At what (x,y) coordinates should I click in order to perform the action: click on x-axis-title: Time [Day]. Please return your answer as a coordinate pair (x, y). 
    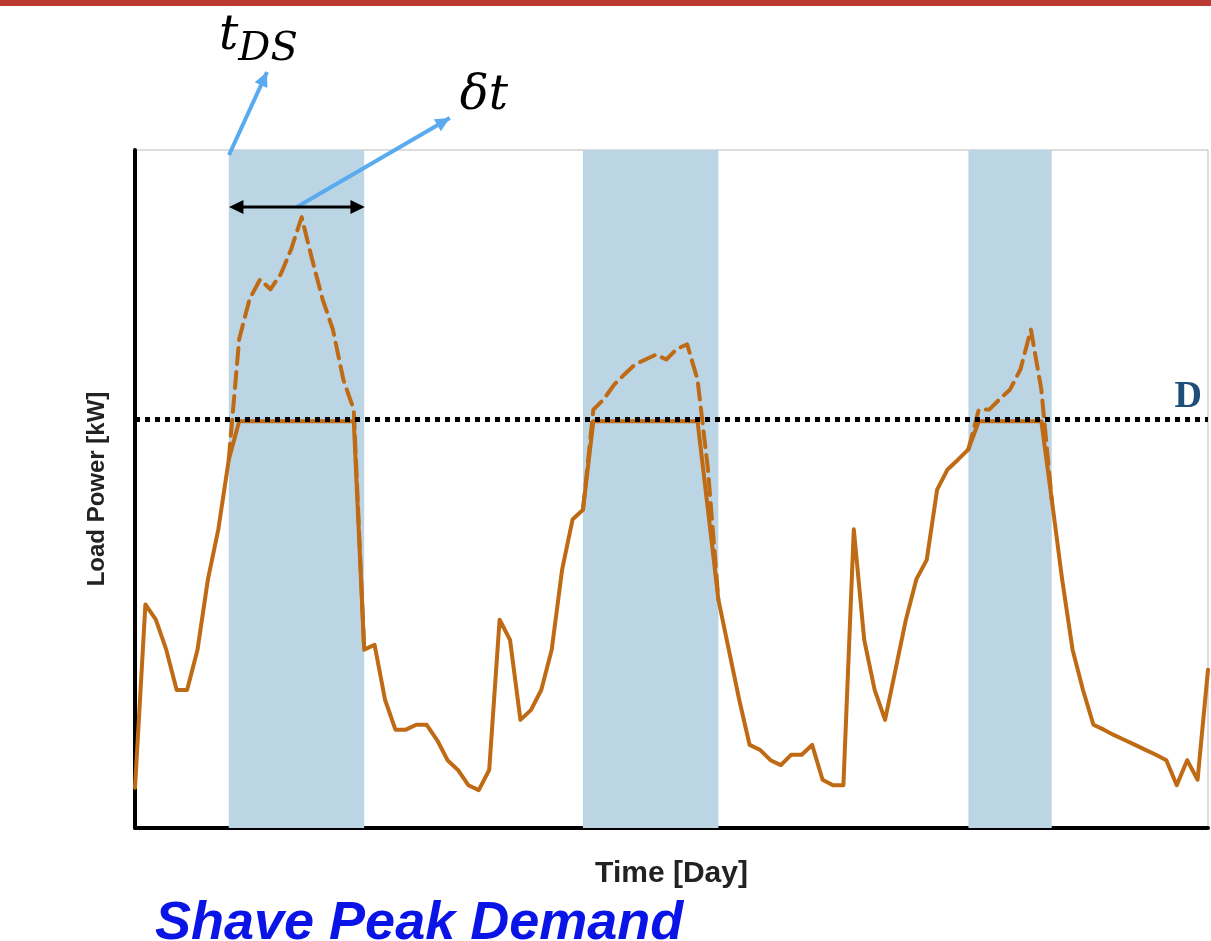
    Looking at the image, I should click on (671, 871).